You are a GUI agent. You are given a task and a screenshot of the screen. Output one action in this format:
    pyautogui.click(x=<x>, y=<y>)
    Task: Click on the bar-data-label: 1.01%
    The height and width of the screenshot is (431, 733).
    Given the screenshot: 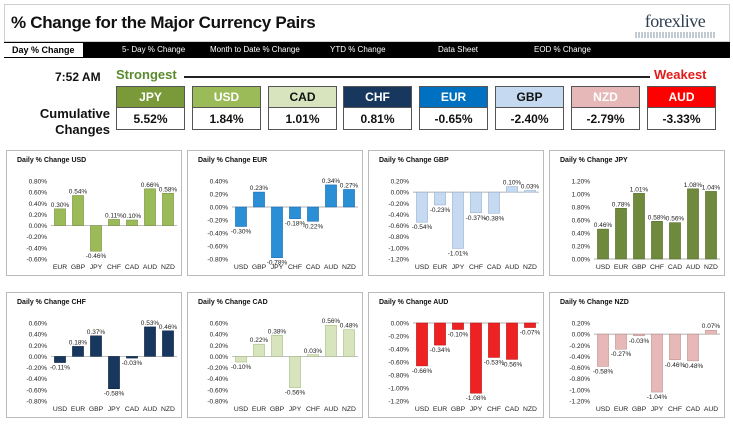 What is the action you would take?
    pyautogui.click(x=639, y=189)
    